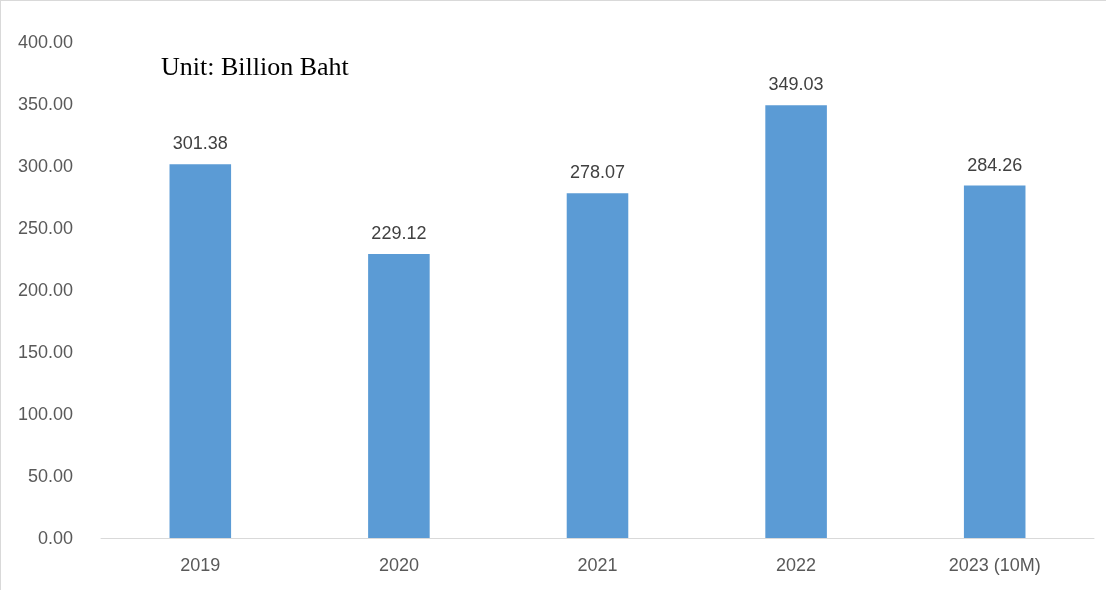  Describe the element at coordinates (796, 565) in the screenshot. I see `x-tick-label: 2022` at that location.